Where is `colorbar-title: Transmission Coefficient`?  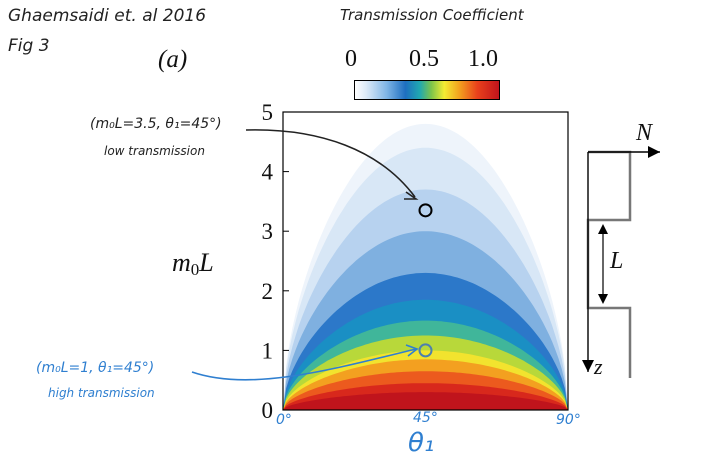
colorbar-title: Transmission Coefficient is located at coordinates (432, 15).